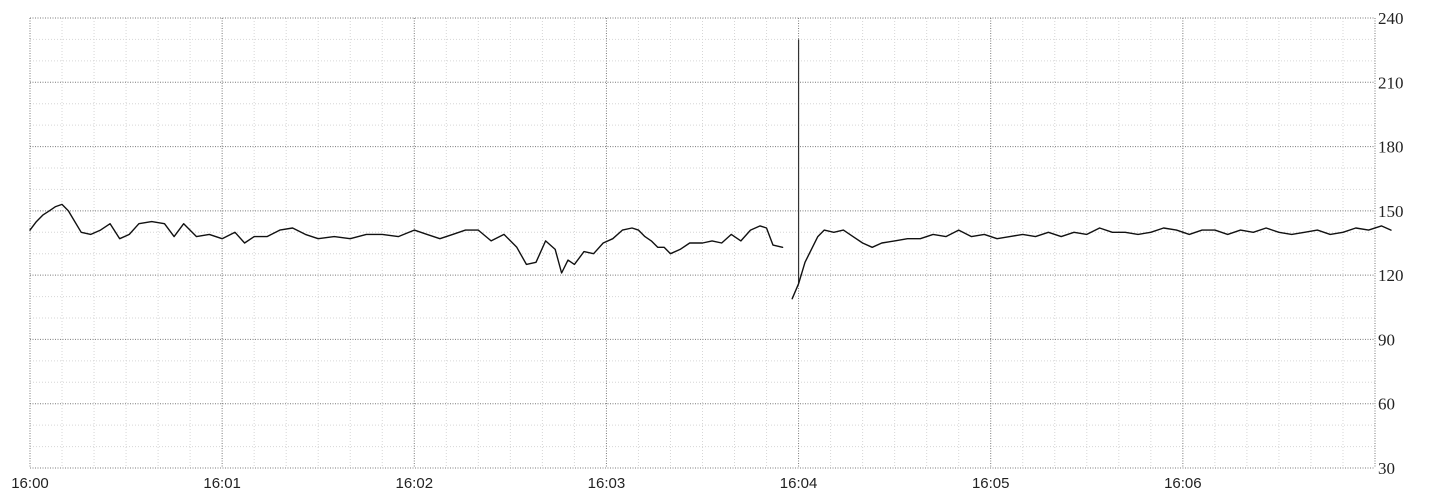 Image resolution: width=1437 pixels, height=502 pixels. What do you see at coordinates (222, 483) in the screenshot?
I see `x-tick-label: 16:01` at bounding box center [222, 483].